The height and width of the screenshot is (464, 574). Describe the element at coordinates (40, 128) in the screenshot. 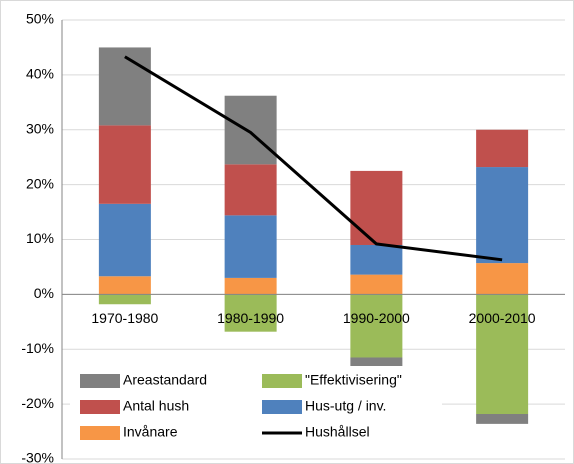

I see `y-tick-label: 30%` at that location.